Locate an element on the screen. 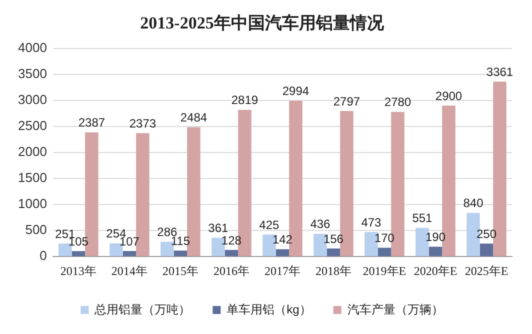  data-label: 156 is located at coordinates (333, 239).